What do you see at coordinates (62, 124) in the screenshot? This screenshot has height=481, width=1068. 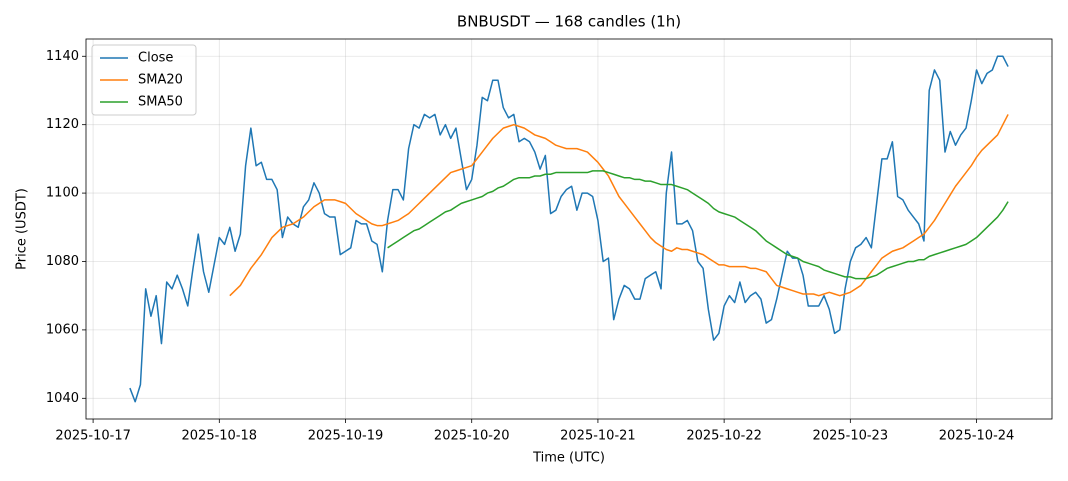 I see `y-tick-label: 1120` at bounding box center [62, 124].